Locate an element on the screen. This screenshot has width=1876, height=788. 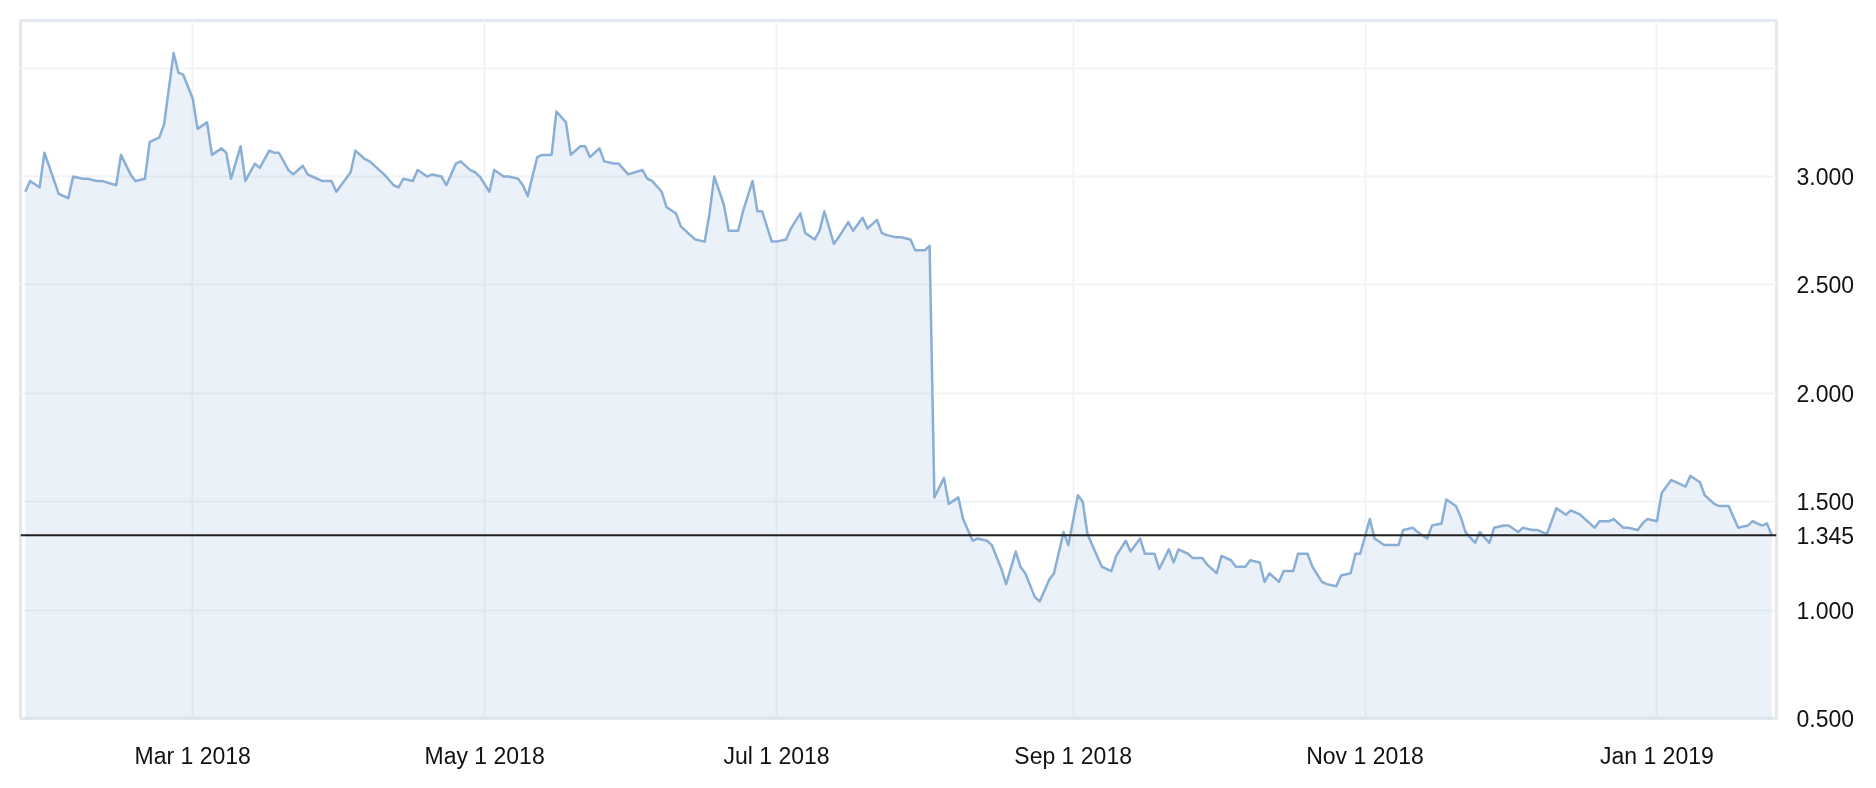
y-tick-label: 0.500 is located at coordinates (1825, 719).